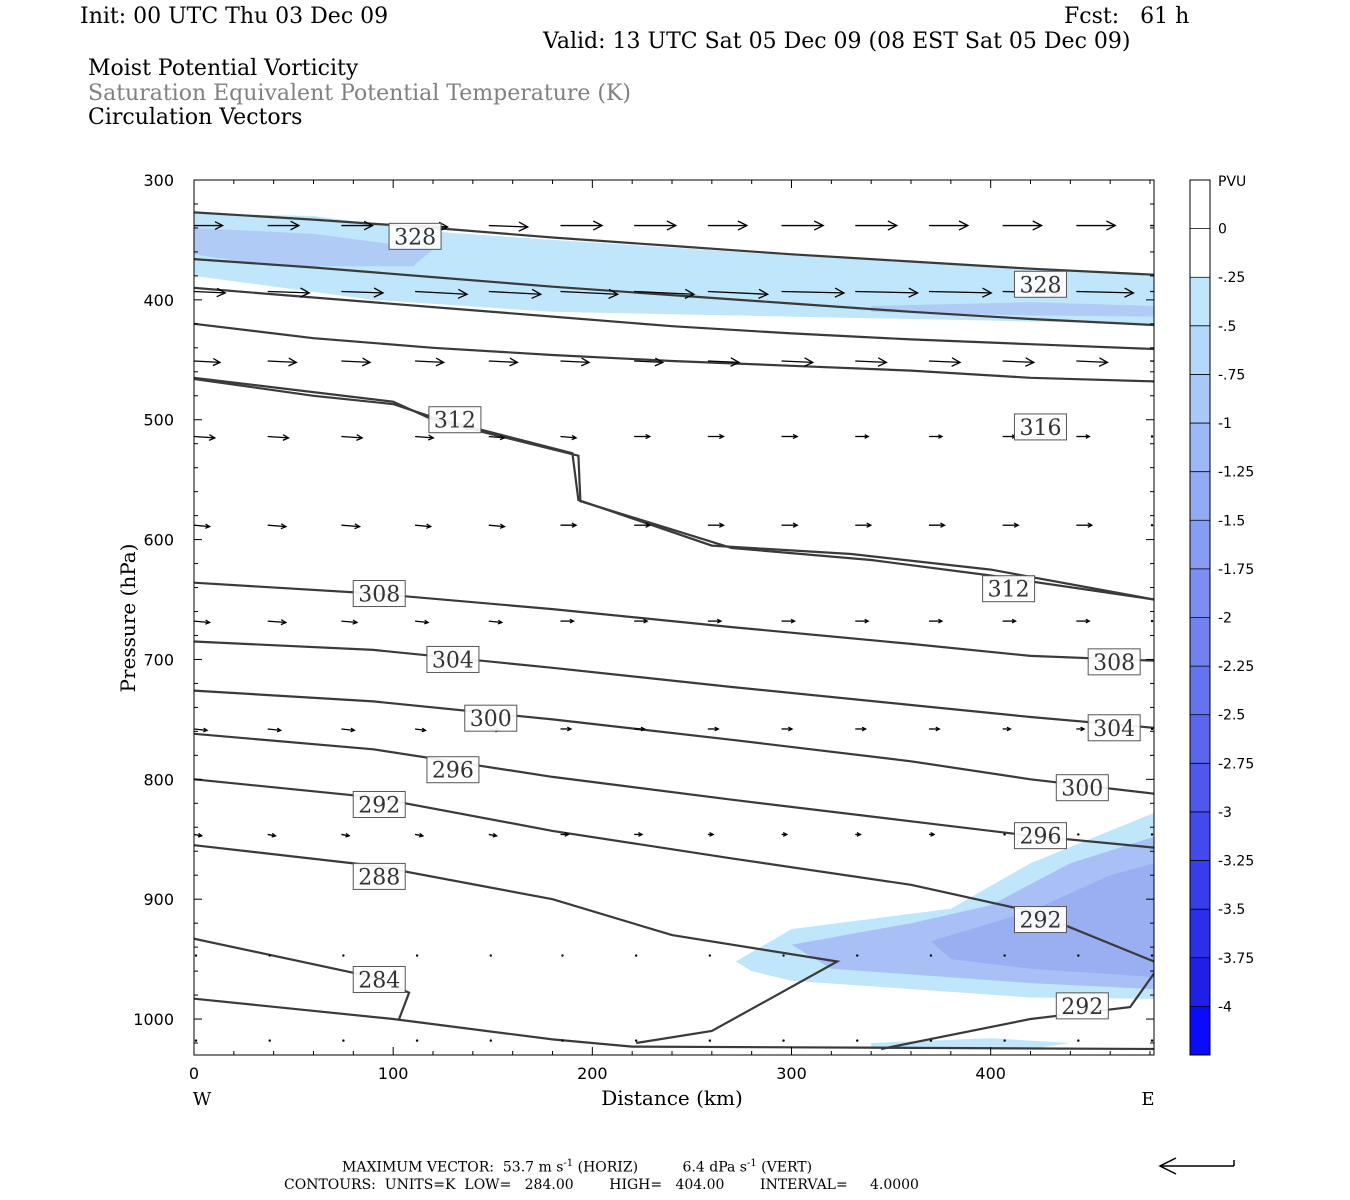  Describe the element at coordinates (393, 1073) in the screenshot. I see `x-tick-label: 100` at that location.